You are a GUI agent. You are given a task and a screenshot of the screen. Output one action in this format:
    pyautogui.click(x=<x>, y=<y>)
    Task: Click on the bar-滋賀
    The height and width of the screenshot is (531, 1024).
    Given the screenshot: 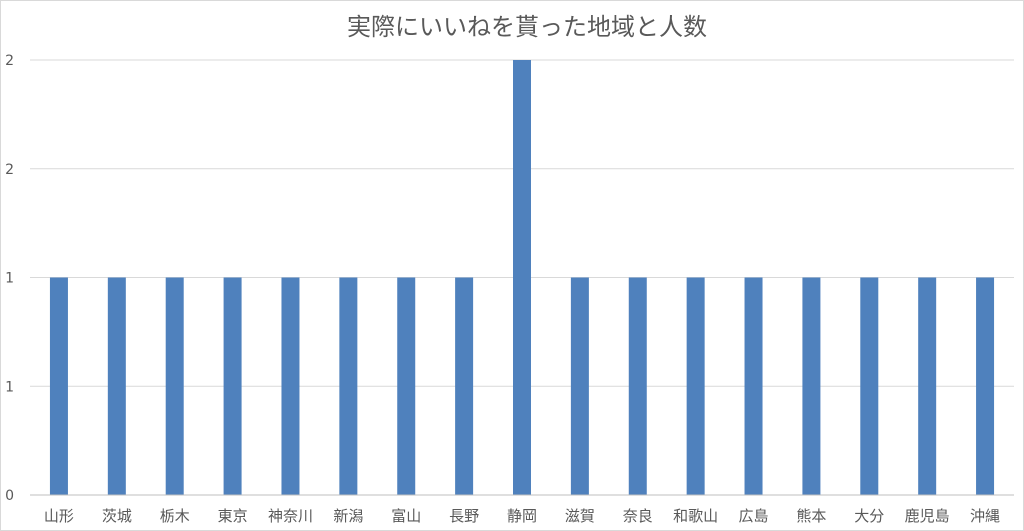 What is the action you would take?
    pyautogui.click(x=579, y=386)
    